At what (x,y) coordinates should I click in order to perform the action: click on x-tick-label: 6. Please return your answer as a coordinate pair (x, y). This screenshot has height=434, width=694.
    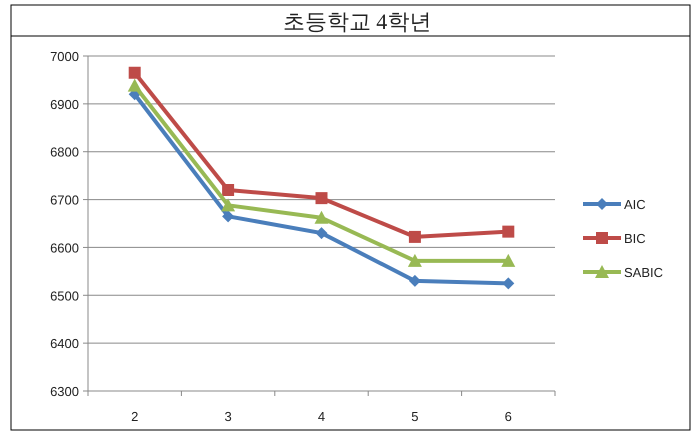
    Looking at the image, I should click on (508, 416).